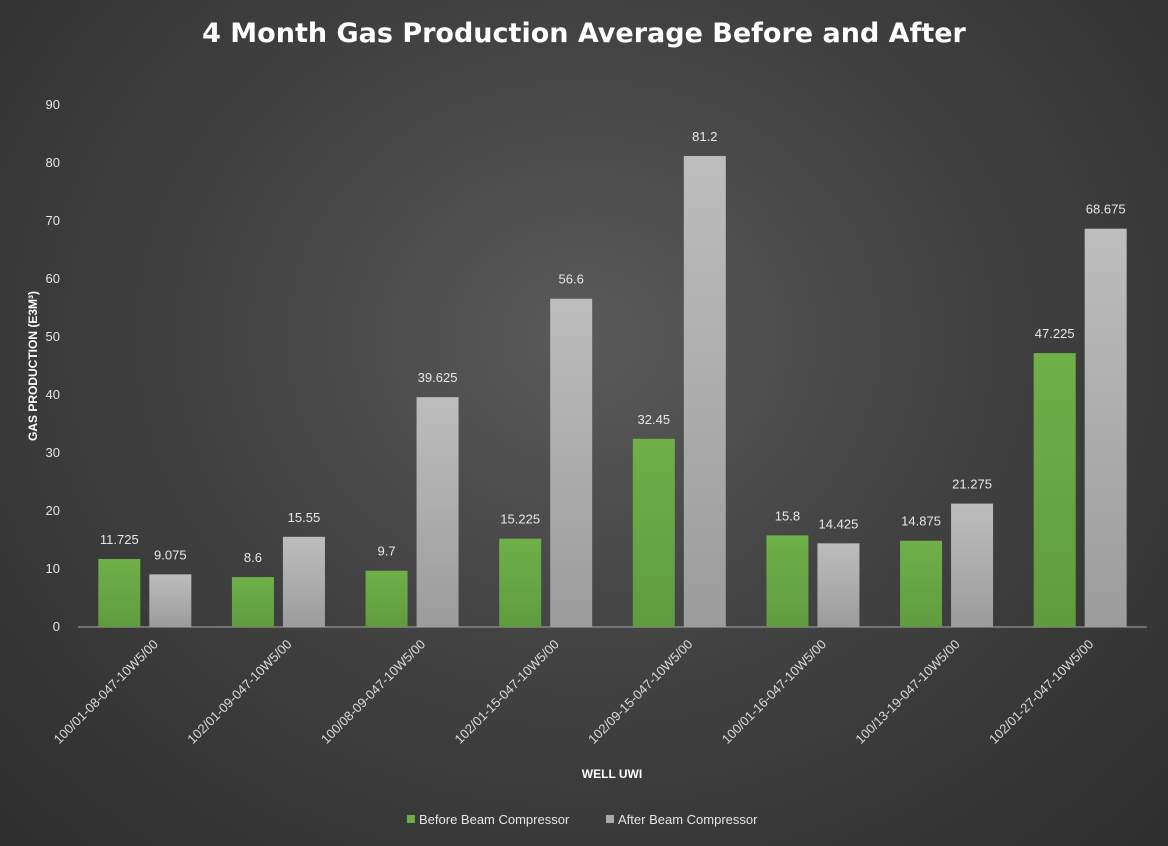 The width and height of the screenshot is (1168, 846). Describe the element at coordinates (53, 162) in the screenshot. I see `y-tick-label: 80` at that location.